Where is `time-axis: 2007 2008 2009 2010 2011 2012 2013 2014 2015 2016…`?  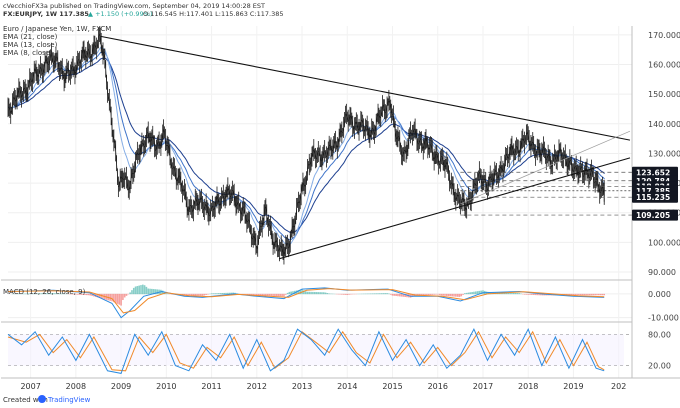
time-axis: 2007 2008 2009 2010 2011 2012 2013 2014 2015 2016… is located at coordinates (323, 386).